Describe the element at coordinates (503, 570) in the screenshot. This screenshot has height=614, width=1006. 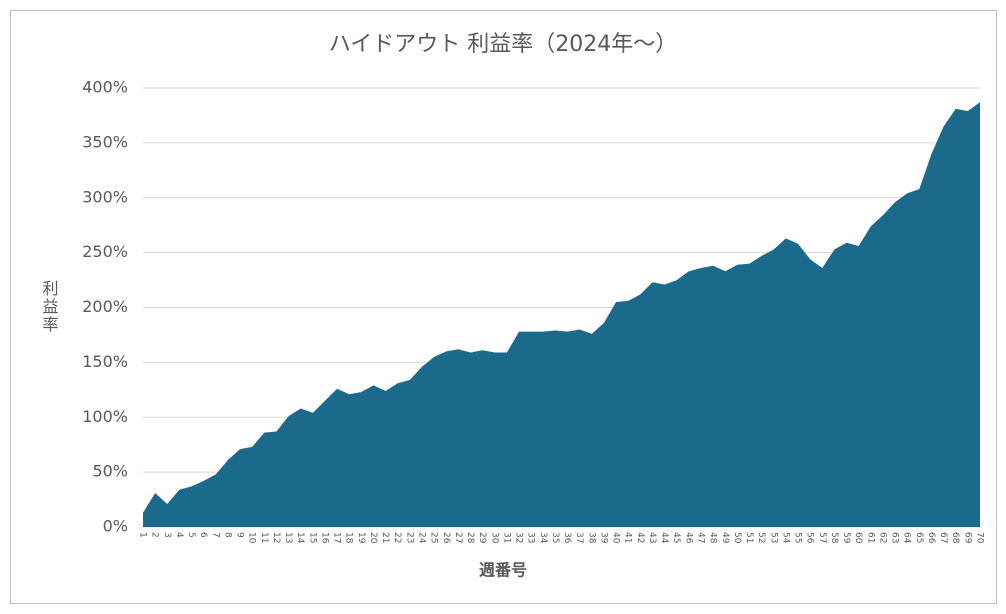
I see `x-axis-title: 週番号` at that location.